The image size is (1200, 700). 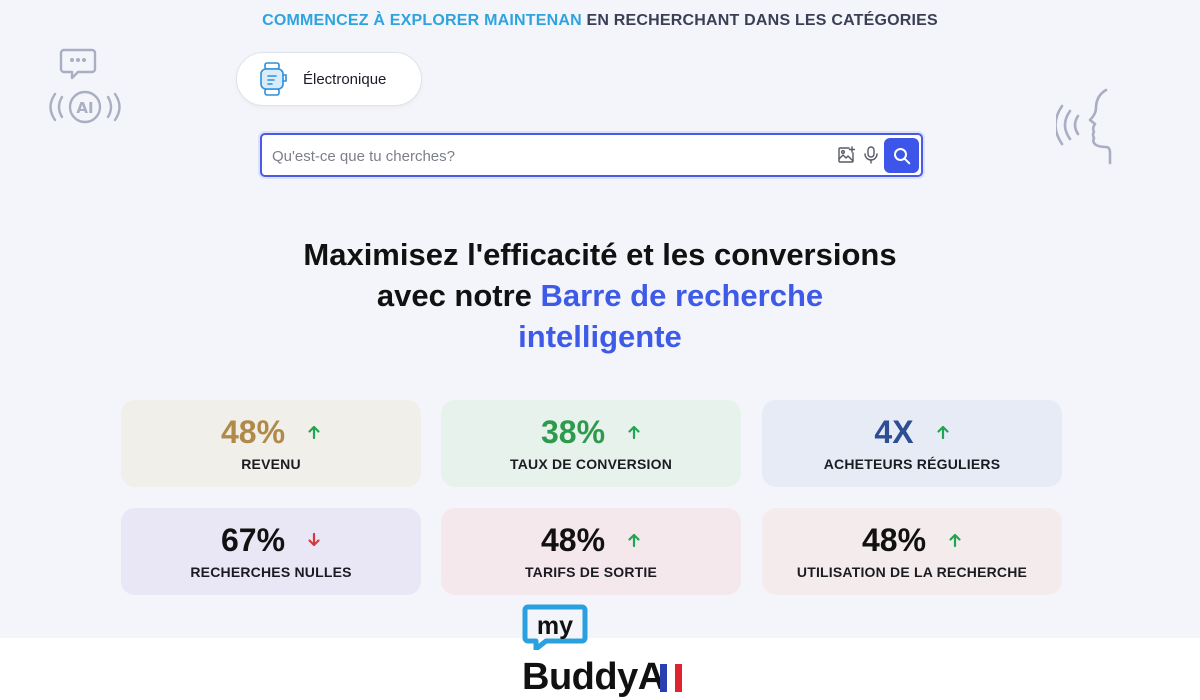 I want to click on search-icon, so click(x=901, y=155).